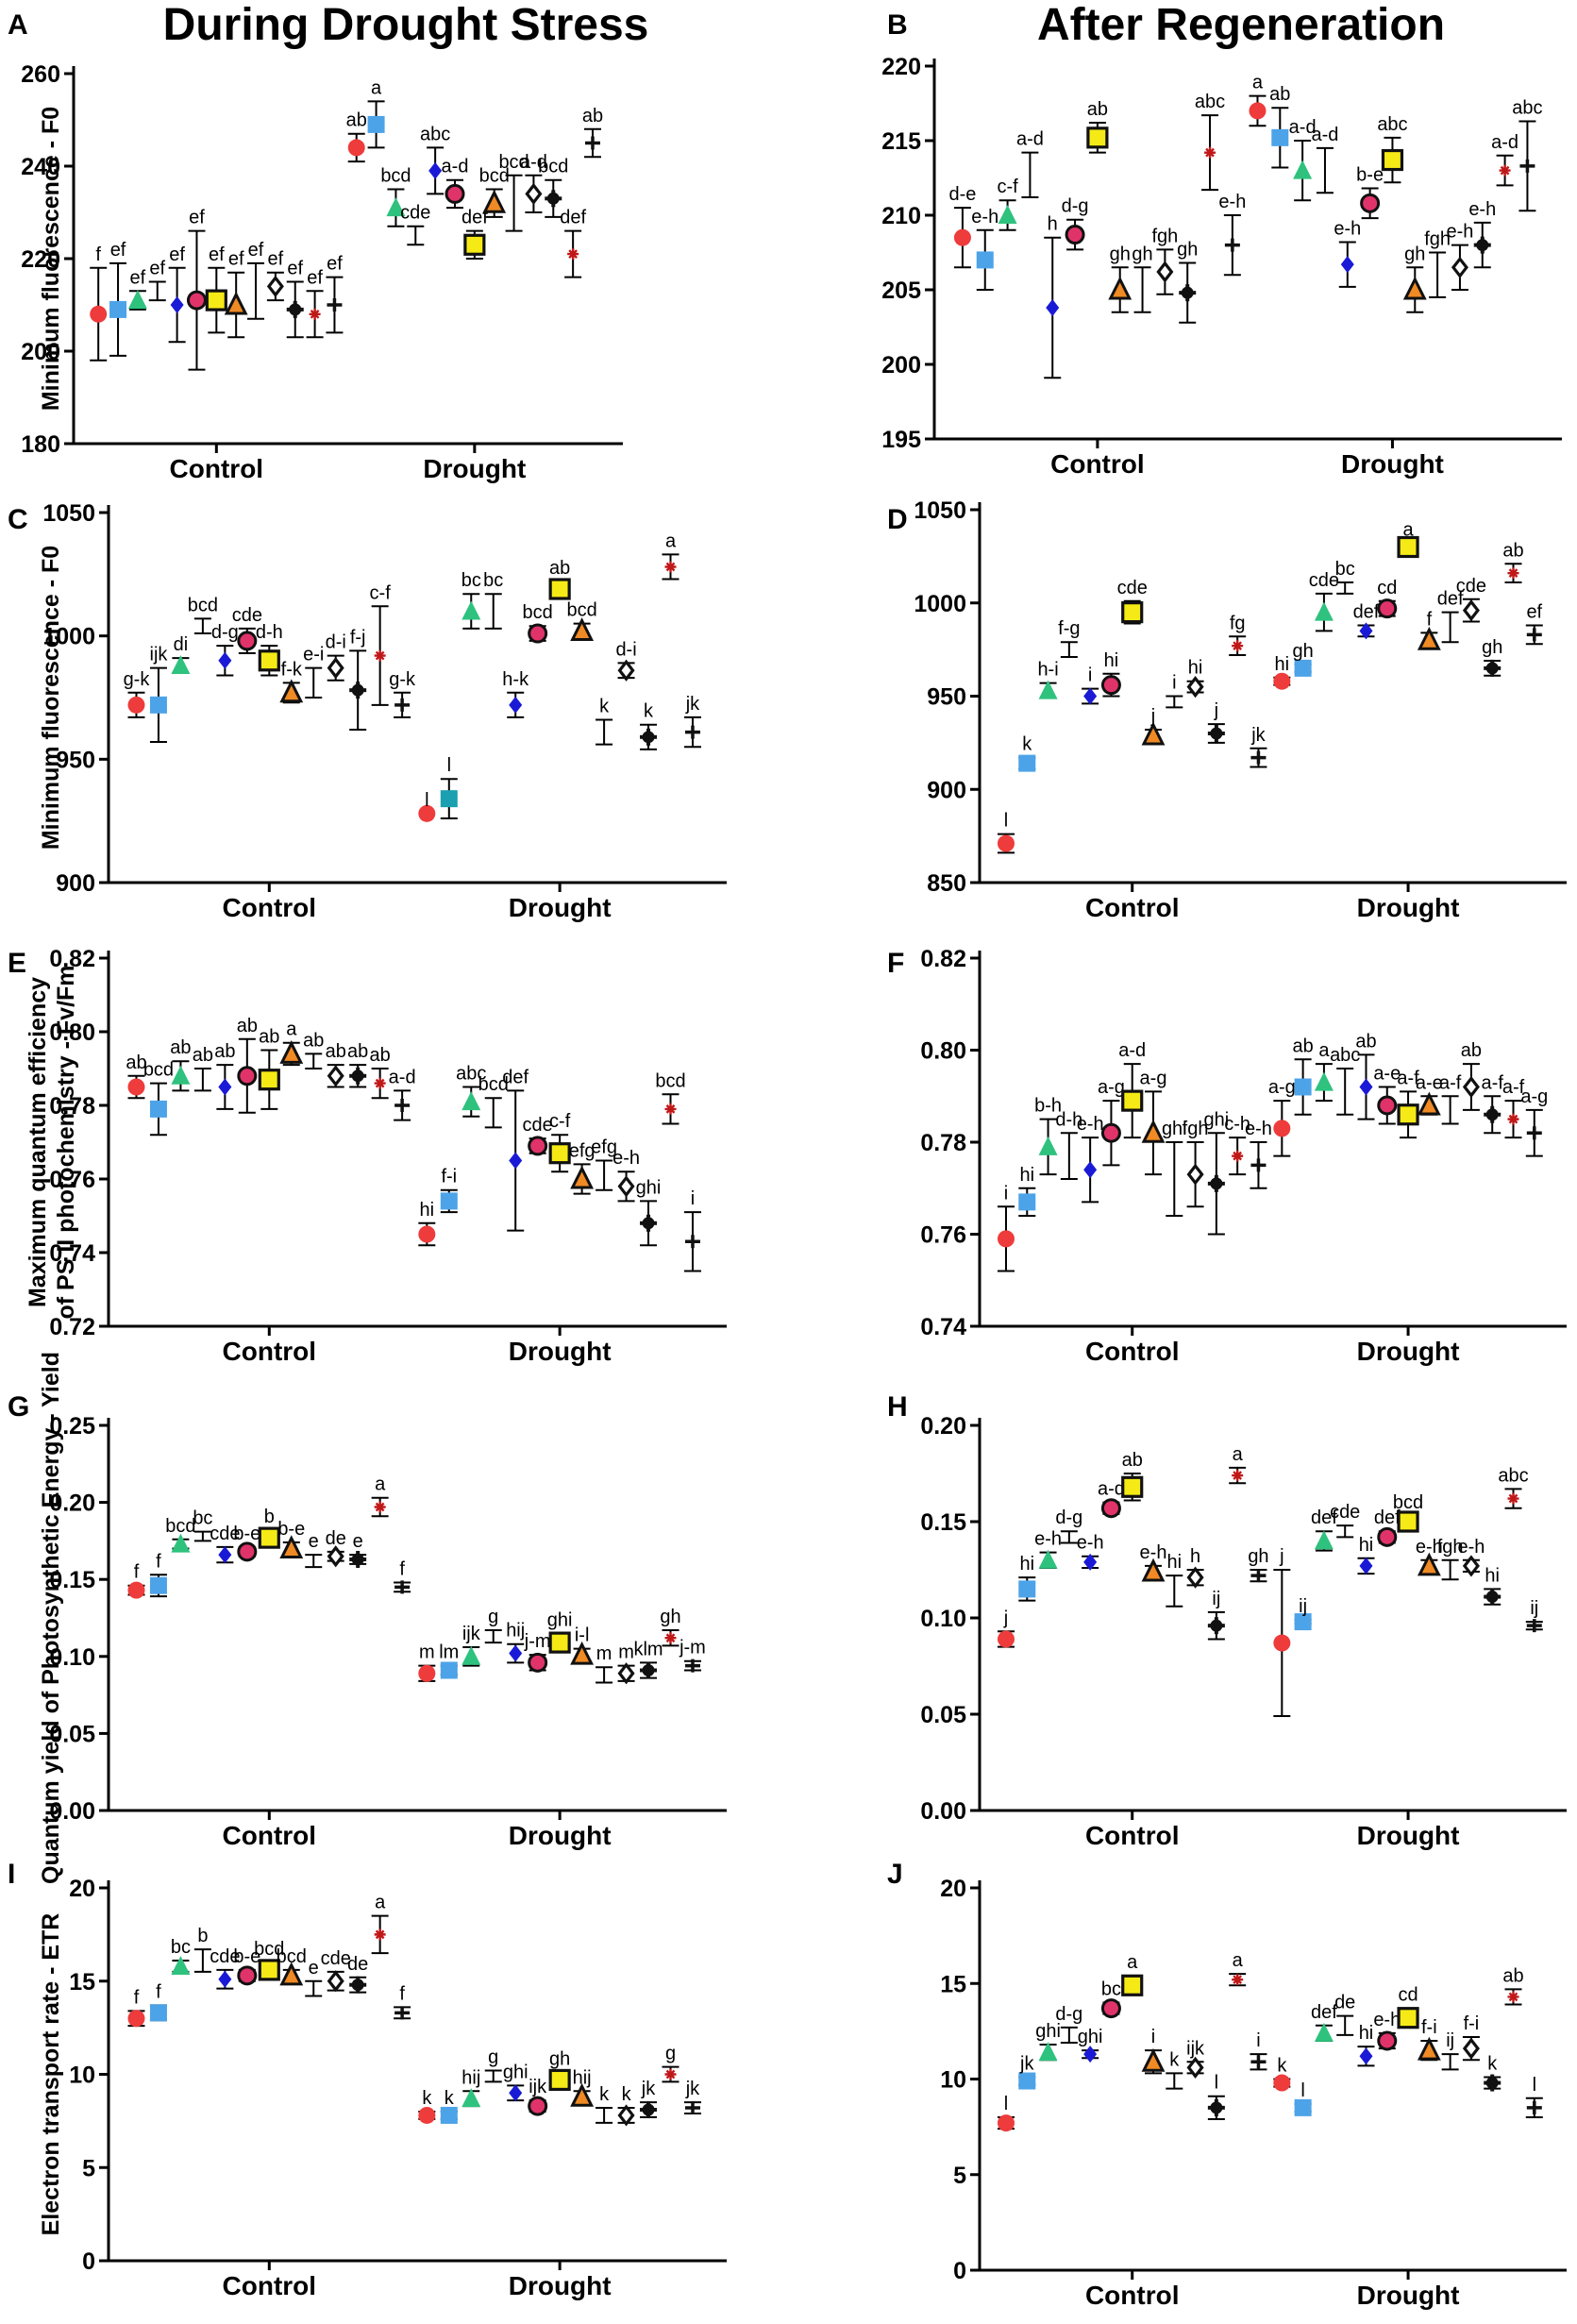 This screenshot has width=1577, height=2324. I want to click on significance-label: bc, so click(493, 580).